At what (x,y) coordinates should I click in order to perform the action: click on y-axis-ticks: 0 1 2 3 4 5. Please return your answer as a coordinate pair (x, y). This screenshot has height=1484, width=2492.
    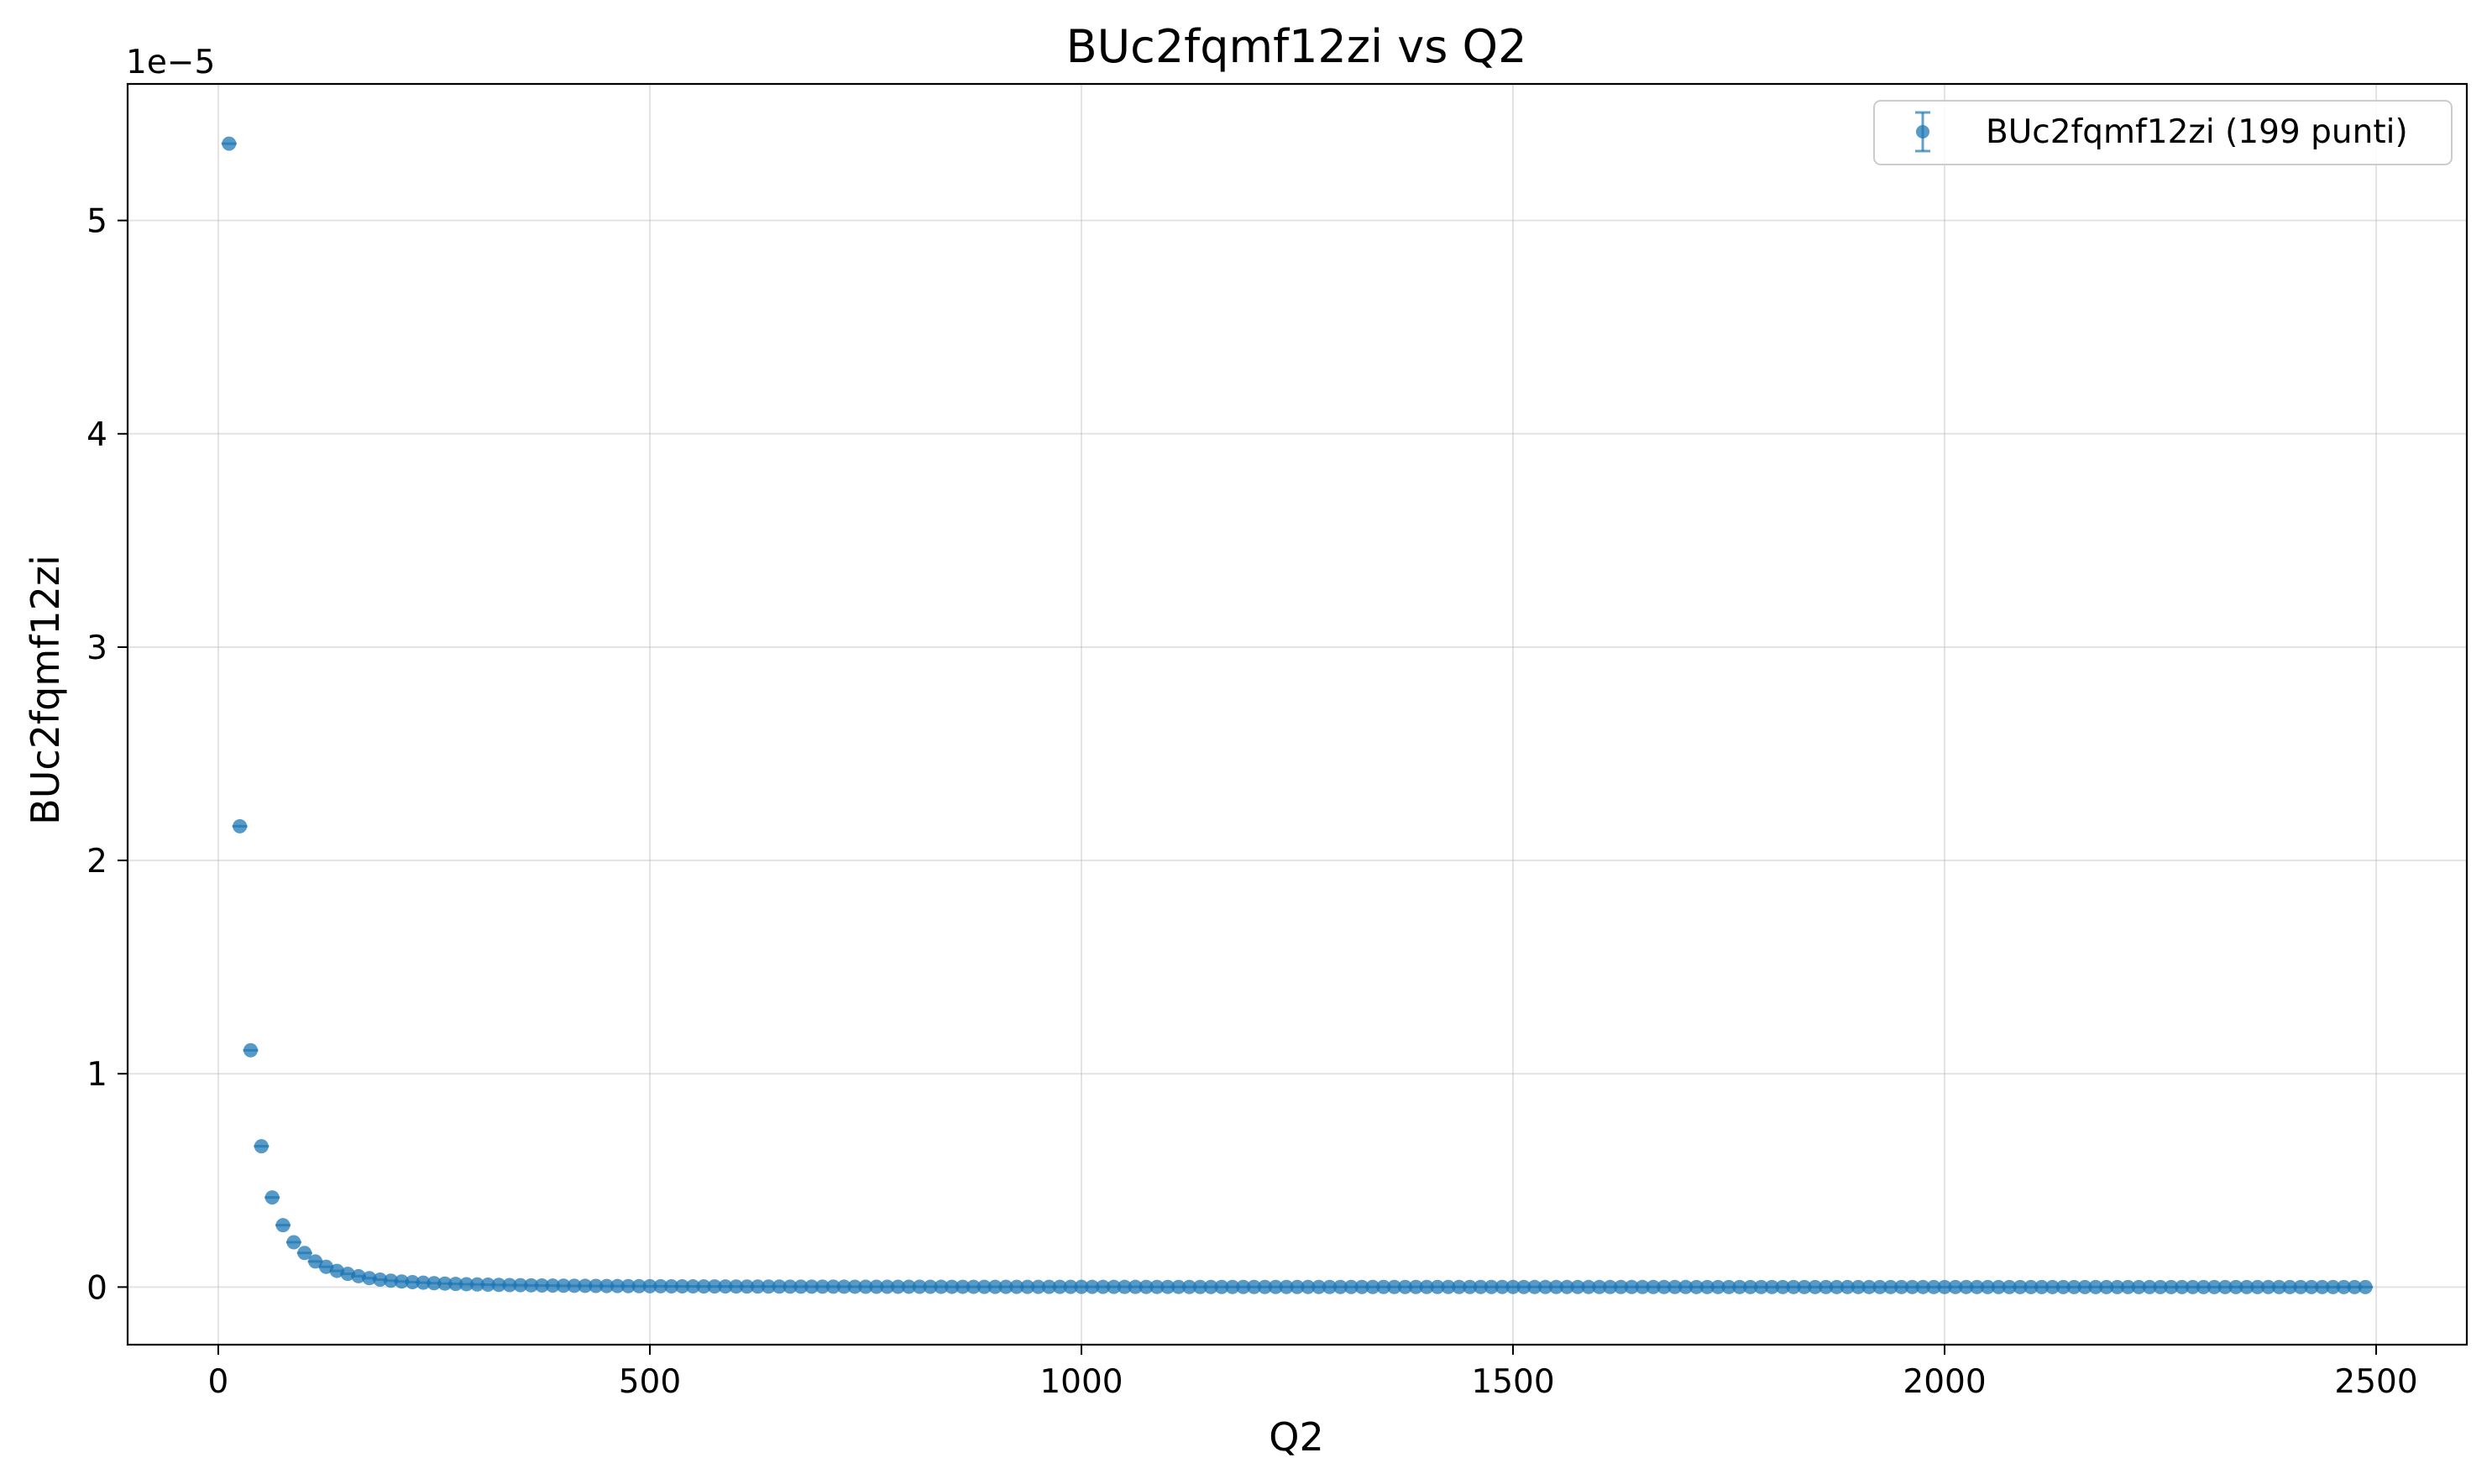
    Looking at the image, I should click on (107, 755).